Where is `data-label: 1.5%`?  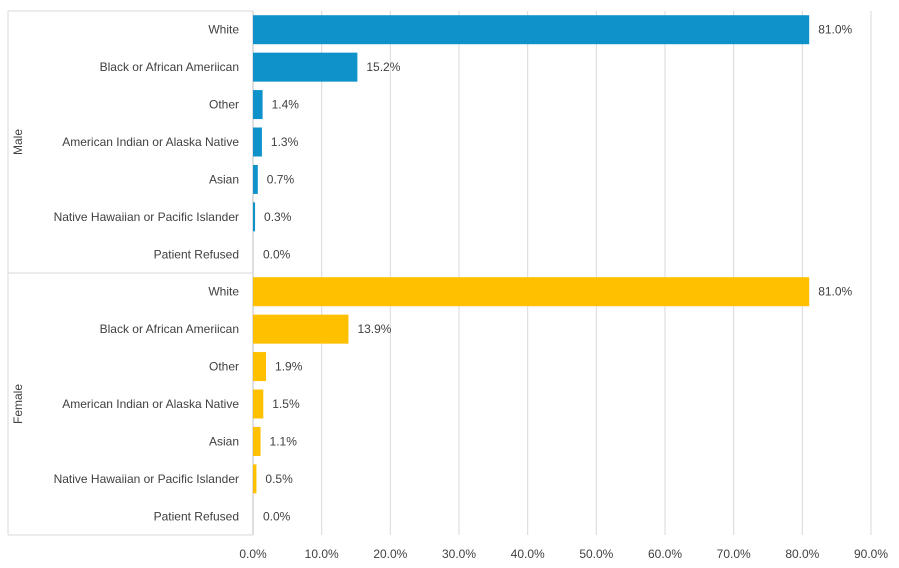 data-label: 1.5% is located at coordinates (286, 404).